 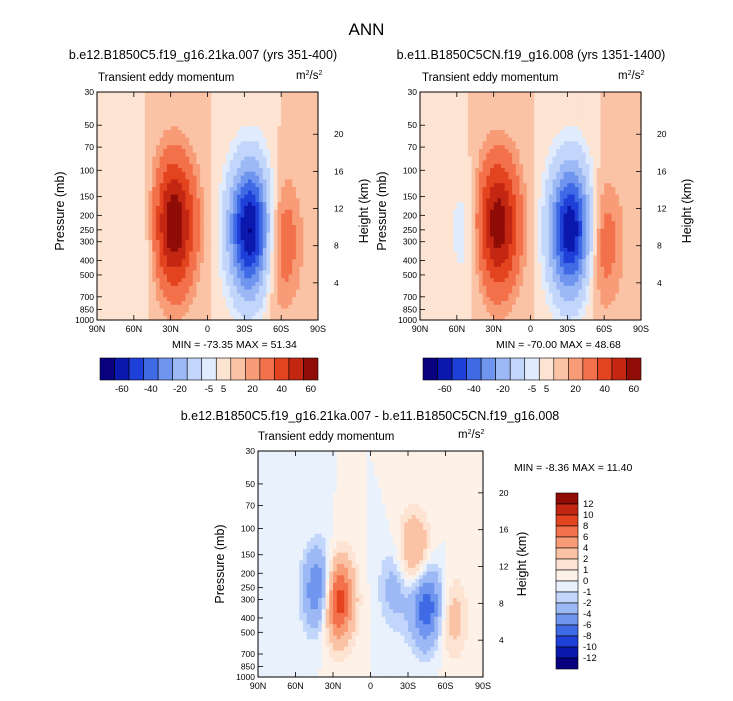 What do you see at coordinates (471, 435) in the screenshot?
I see `panel3-units: m2/s2` at bounding box center [471, 435].